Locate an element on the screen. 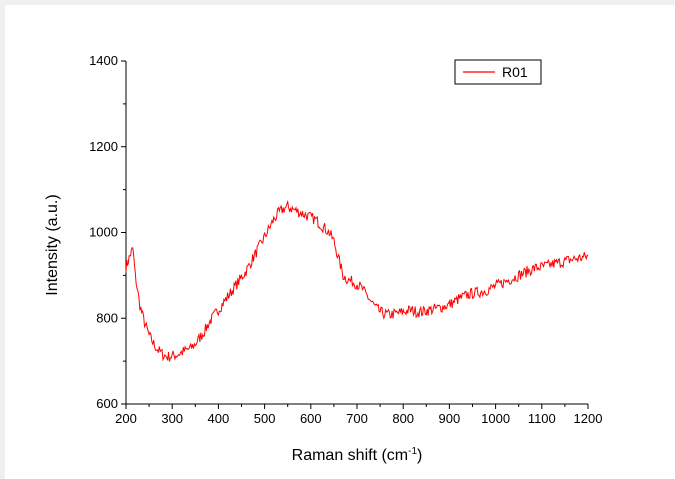 Image resolution: width=675 pixels, height=479 pixels. x-axis-title-sup: -1 is located at coordinates (412, 451).